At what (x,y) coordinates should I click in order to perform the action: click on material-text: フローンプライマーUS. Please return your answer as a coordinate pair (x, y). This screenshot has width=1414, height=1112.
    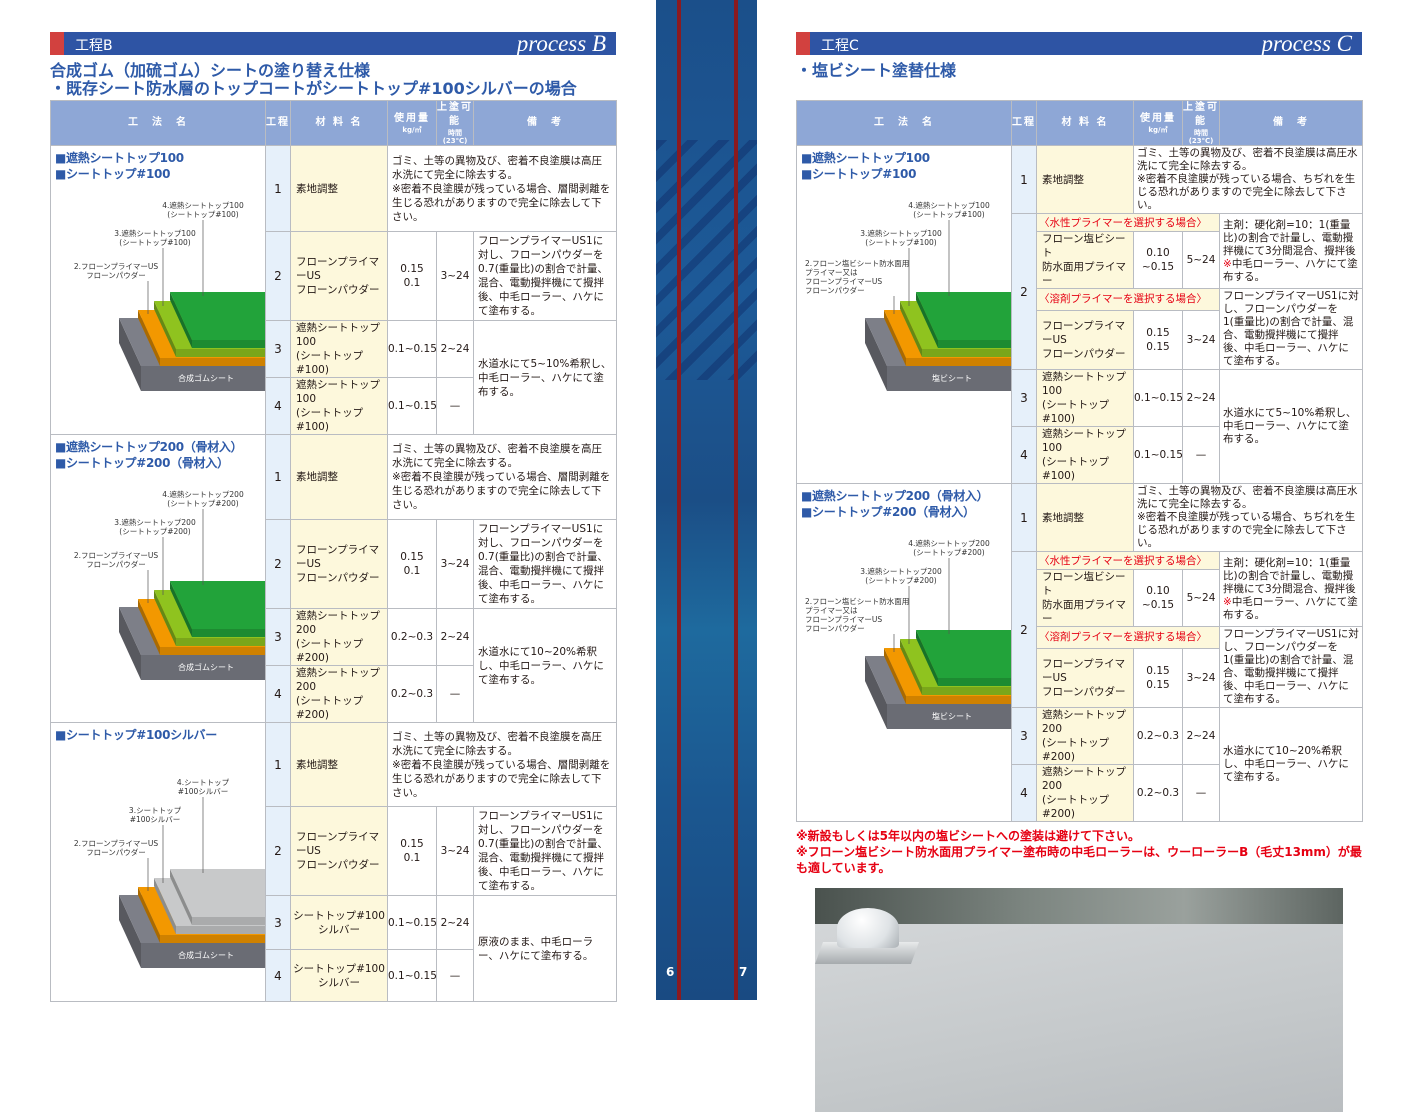
    Looking at the image, I should click on (1084, 670).